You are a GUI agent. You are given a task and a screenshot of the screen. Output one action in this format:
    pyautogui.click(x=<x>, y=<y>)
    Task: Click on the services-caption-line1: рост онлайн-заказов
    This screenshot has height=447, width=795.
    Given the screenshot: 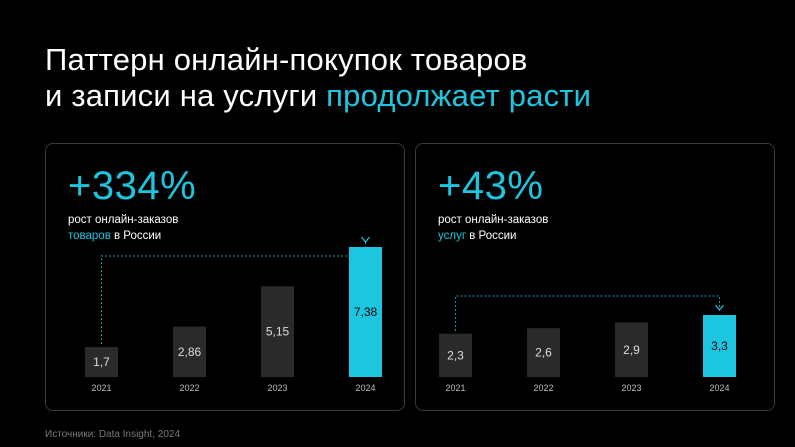 What is the action you would take?
    pyautogui.click(x=493, y=220)
    